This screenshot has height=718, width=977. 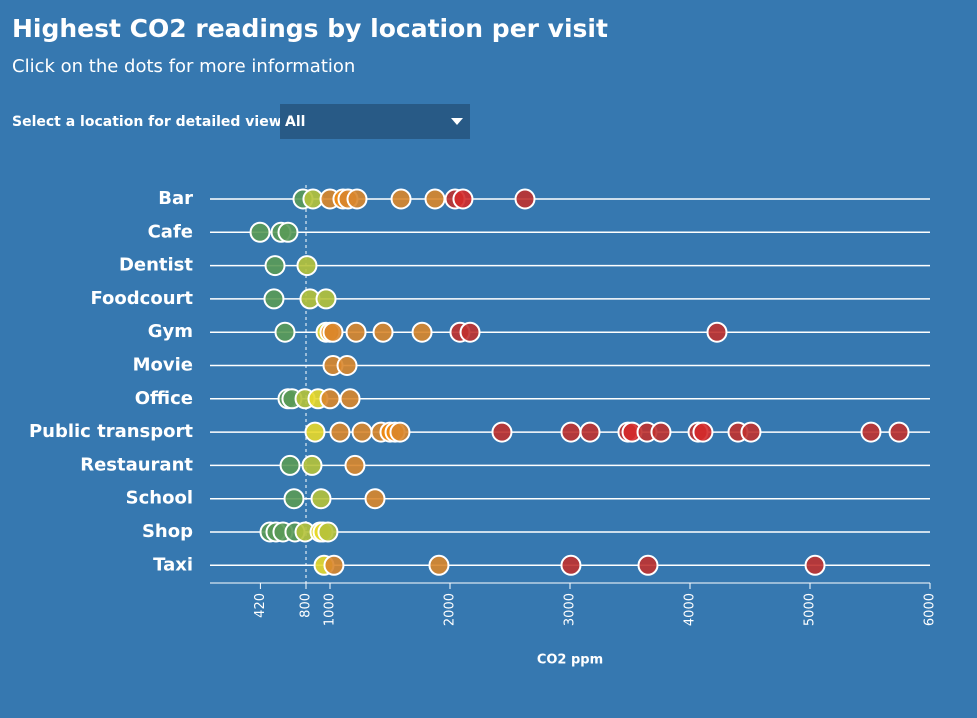 I want to click on x-tick-label: 800, so click(x=306, y=605).